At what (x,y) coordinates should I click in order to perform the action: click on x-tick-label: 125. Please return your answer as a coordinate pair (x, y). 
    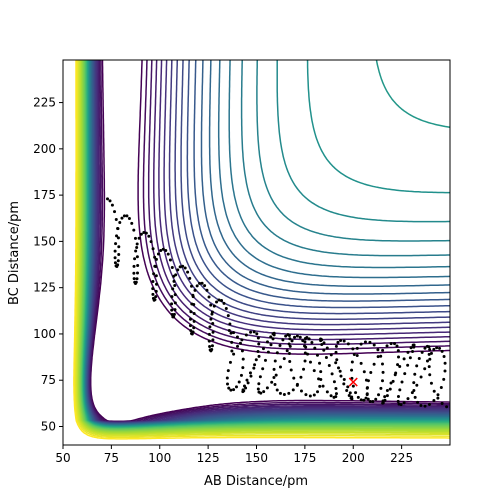
    Looking at the image, I should click on (208, 458).